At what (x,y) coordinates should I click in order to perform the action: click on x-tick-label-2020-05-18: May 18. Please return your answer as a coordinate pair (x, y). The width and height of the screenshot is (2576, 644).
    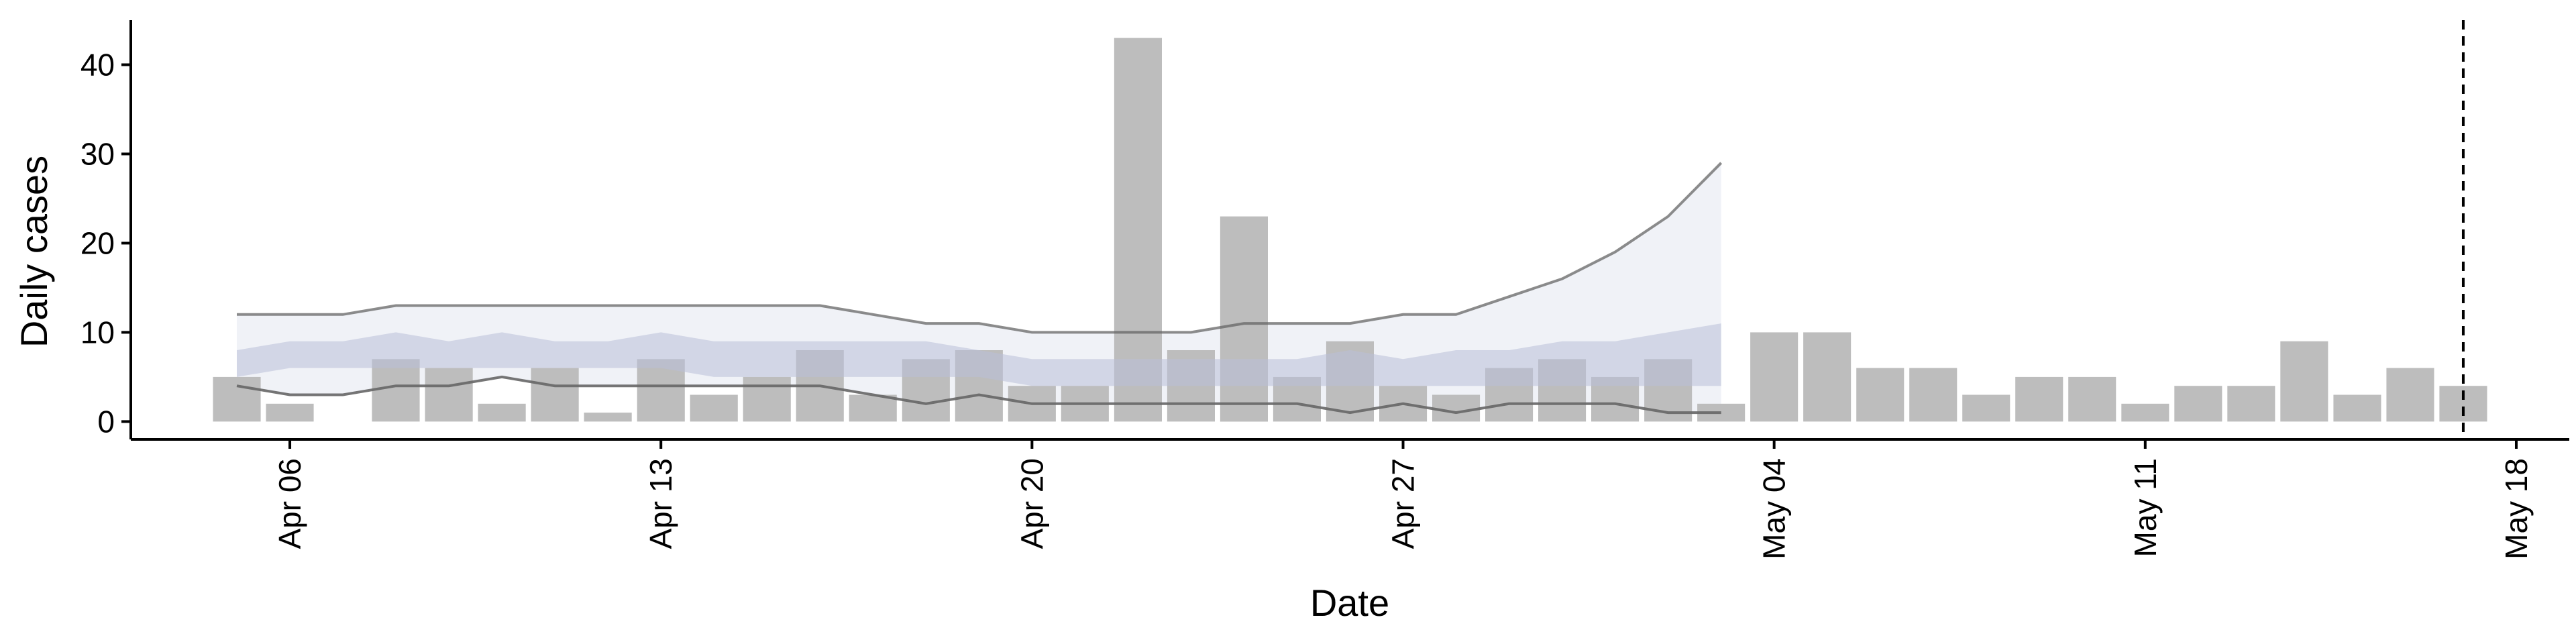
    Looking at the image, I should click on (2516, 508).